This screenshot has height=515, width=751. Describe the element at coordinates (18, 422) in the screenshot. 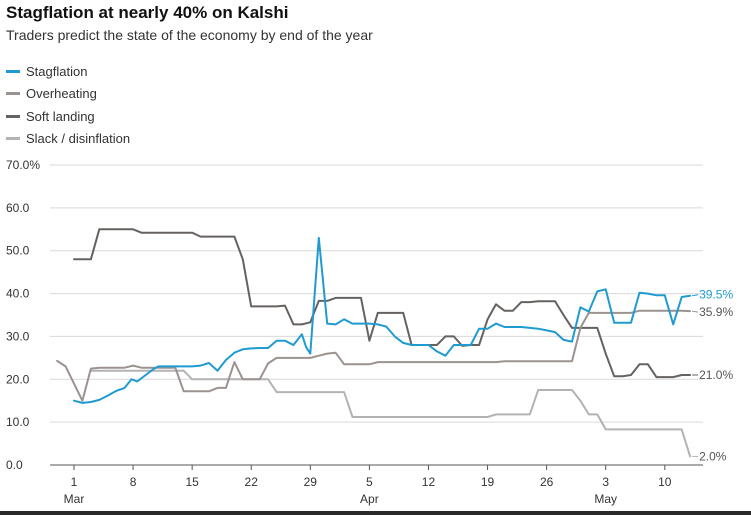

I see `y-tick-label: 10.0` at that location.